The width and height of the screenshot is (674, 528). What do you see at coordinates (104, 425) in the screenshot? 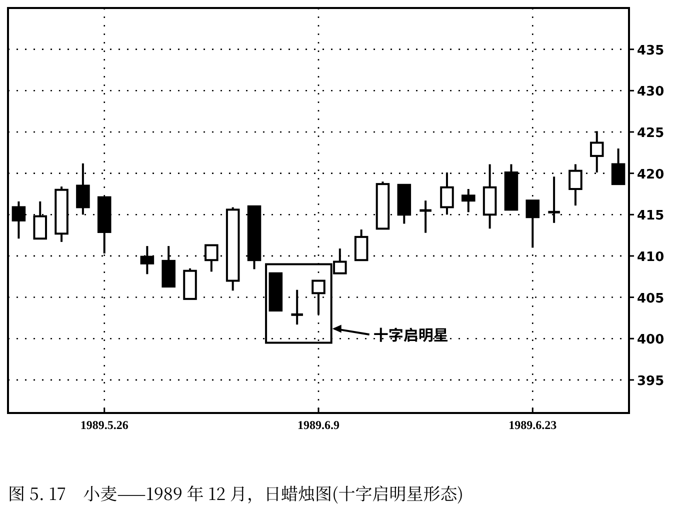
I see `x-tick-label: 1989.5.26` at bounding box center [104, 425].